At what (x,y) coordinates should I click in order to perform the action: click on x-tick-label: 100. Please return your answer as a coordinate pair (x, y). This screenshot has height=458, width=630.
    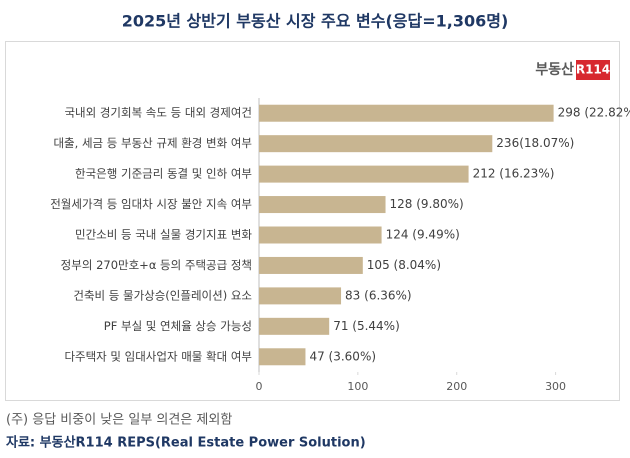
    Looking at the image, I should click on (357, 386).